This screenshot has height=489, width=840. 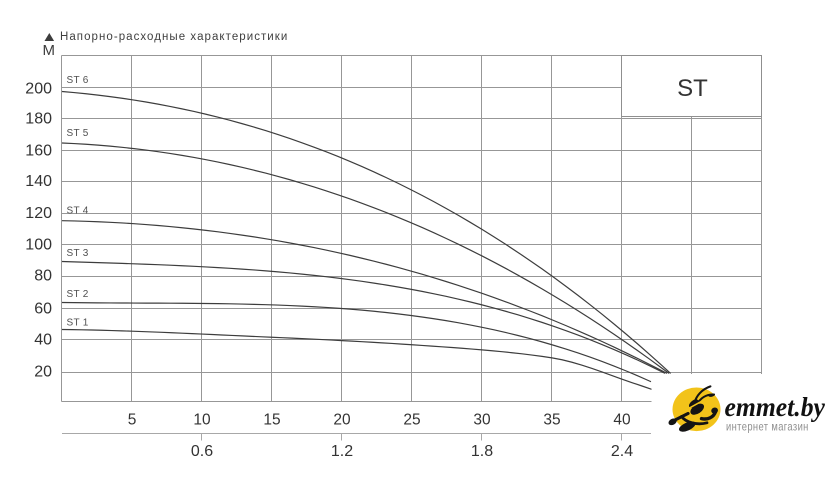 I want to click on svg-text: 35, so click(x=551, y=419).